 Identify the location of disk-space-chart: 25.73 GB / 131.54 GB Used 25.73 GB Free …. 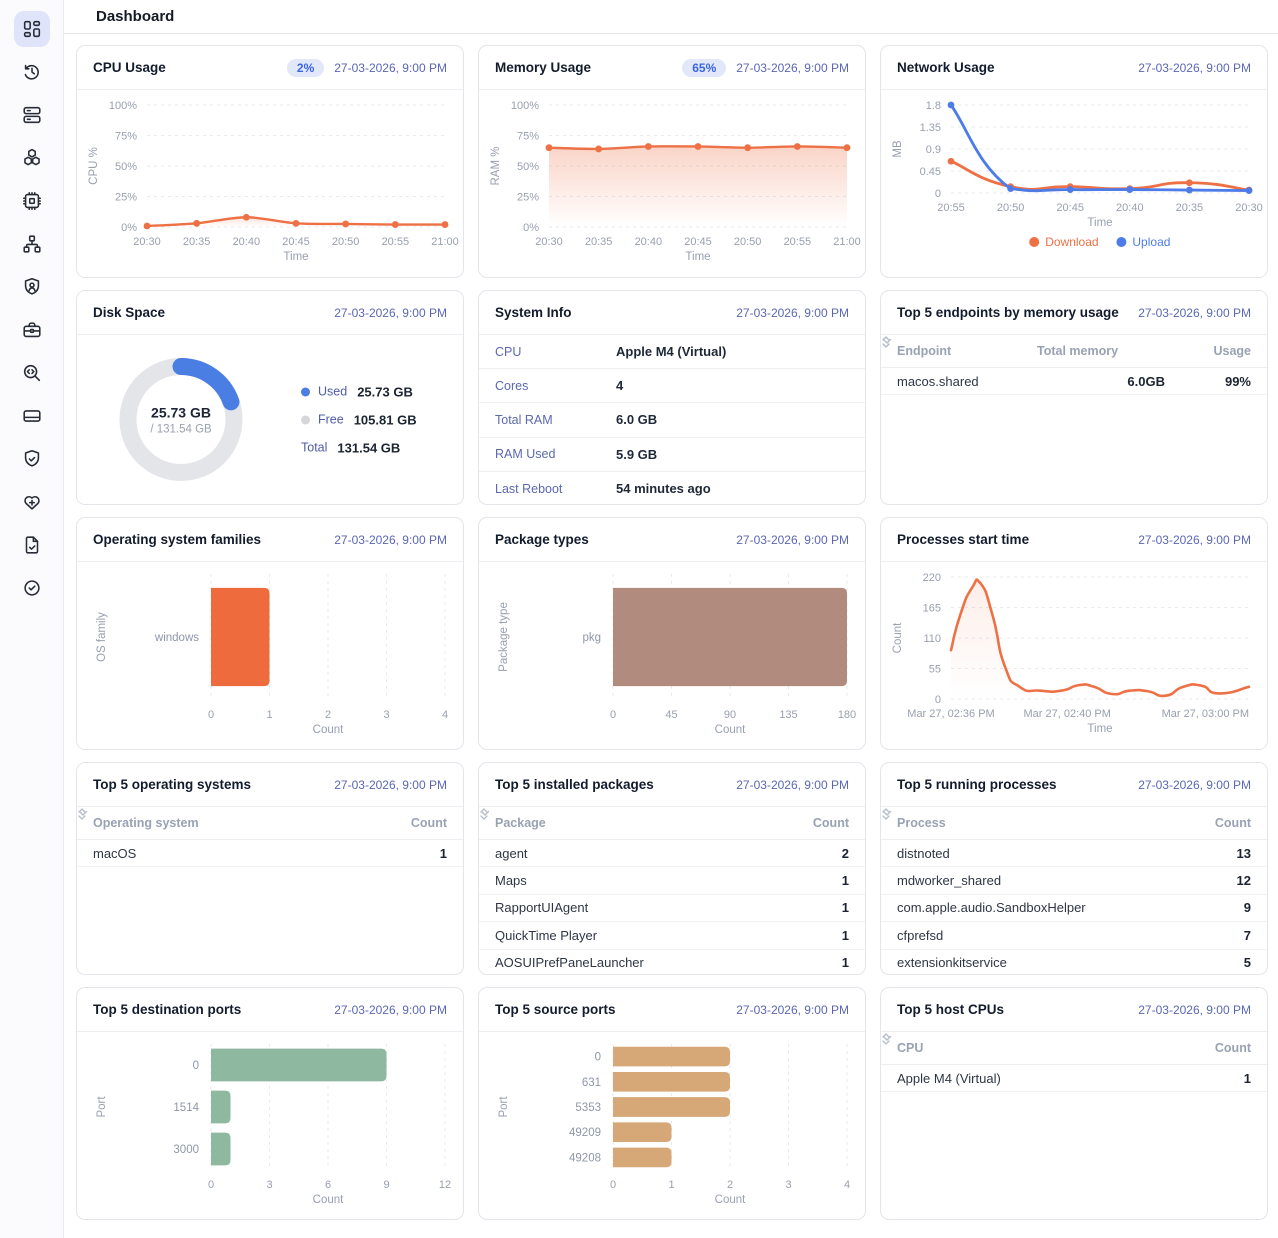
(270, 419).